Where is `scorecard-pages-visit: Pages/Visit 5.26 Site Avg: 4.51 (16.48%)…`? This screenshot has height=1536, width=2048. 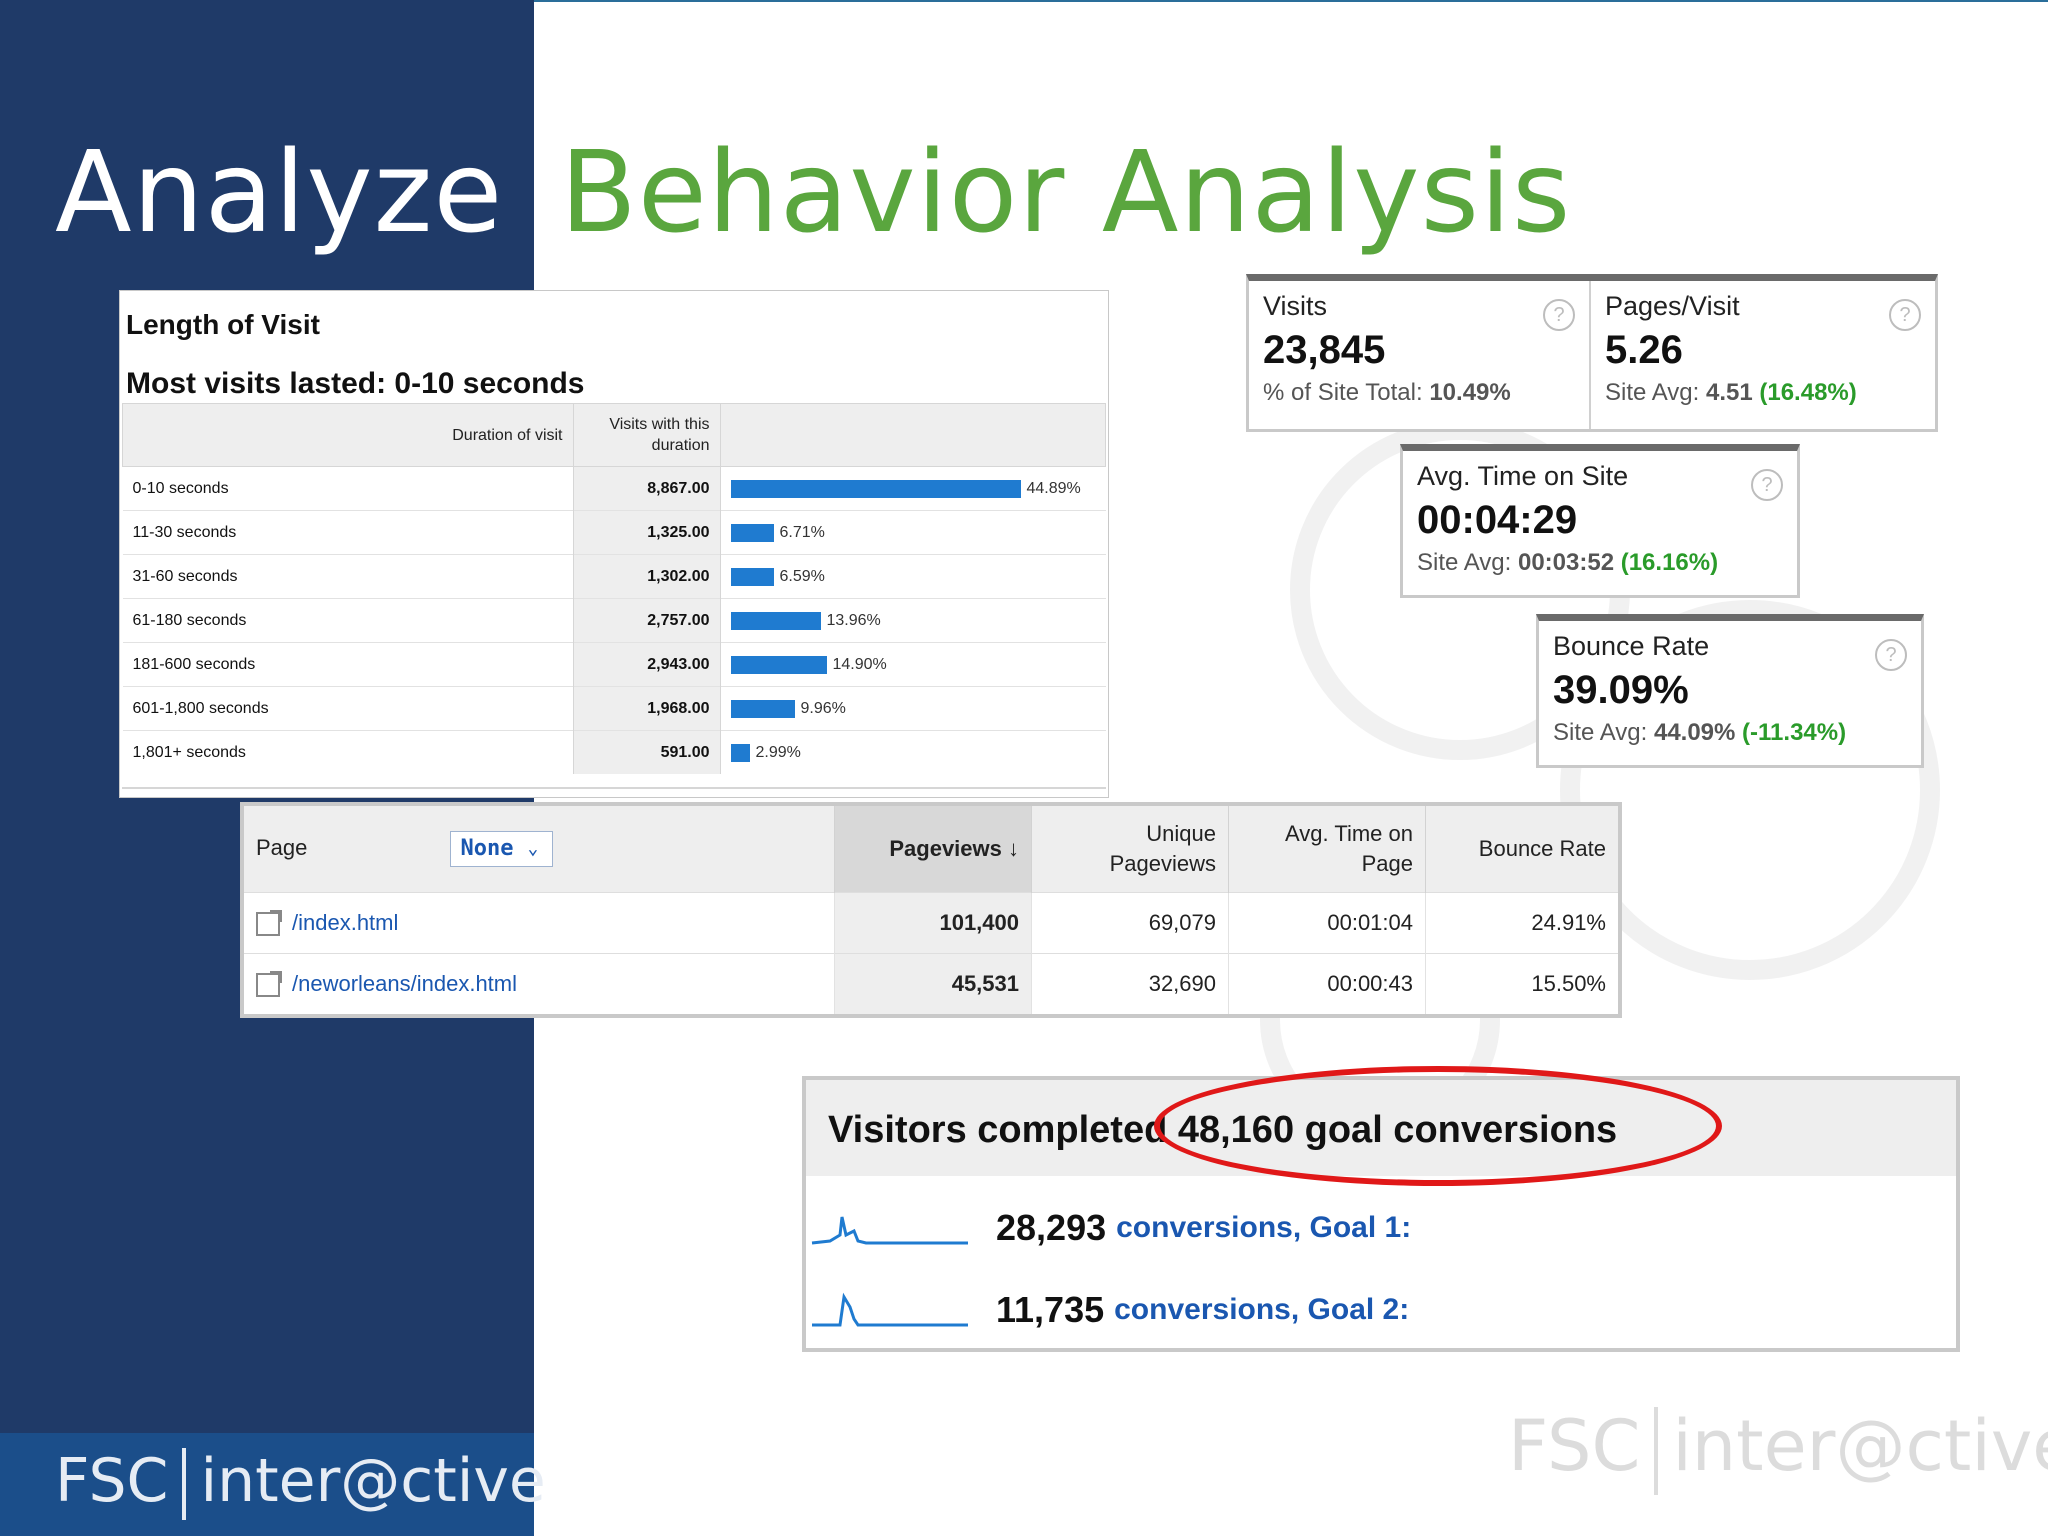
scorecard-pages-visit: Pages/Visit 5.26 Site Avg: 4.51 (16.48%)… is located at coordinates (1763, 355).